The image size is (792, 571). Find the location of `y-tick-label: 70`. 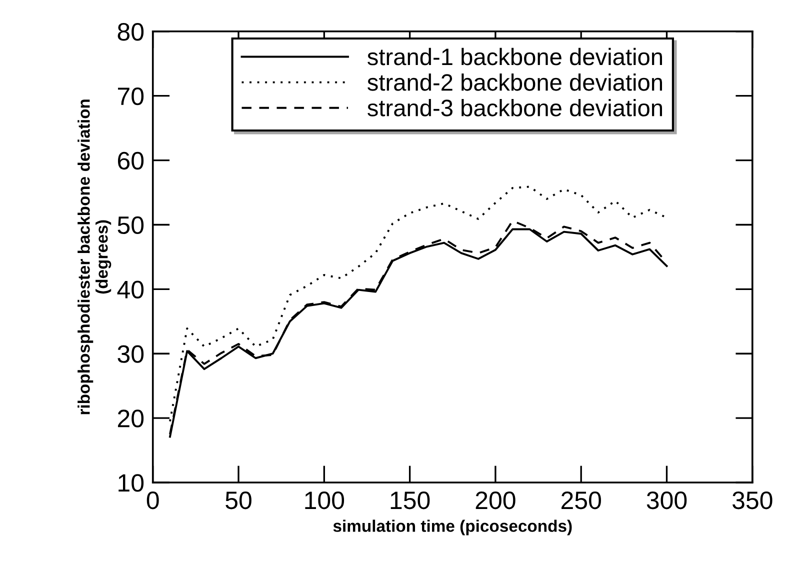

y-tick-label: 70 is located at coordinates (131, 96).